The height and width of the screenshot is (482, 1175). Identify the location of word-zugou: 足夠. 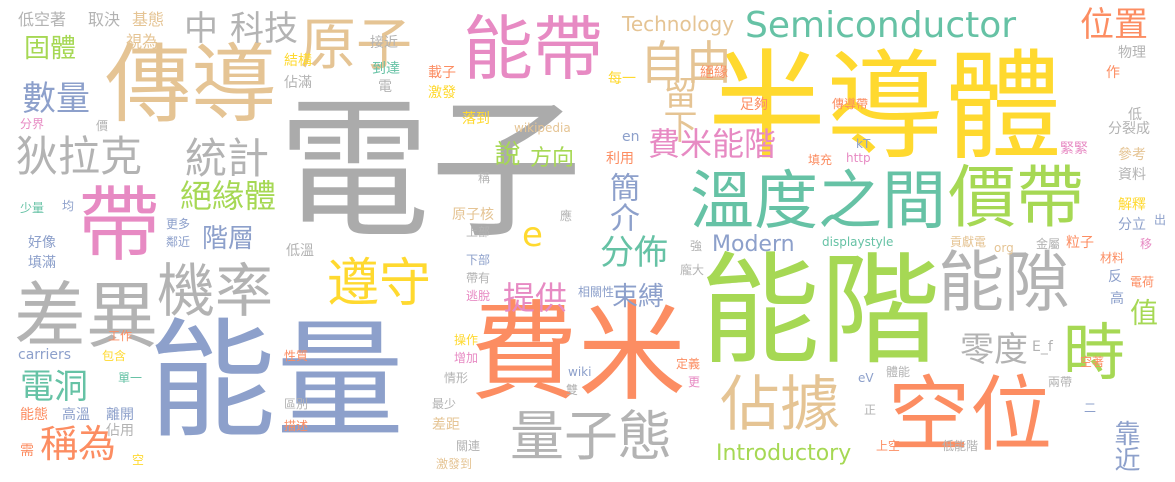
(754, 105).